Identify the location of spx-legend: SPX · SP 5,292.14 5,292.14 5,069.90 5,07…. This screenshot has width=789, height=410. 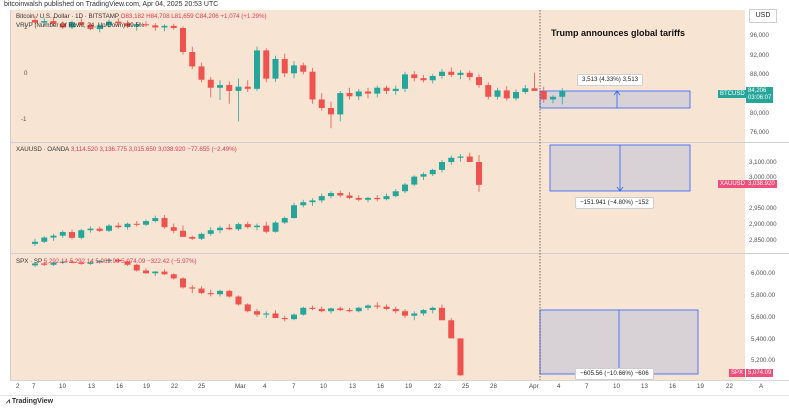
(106, 262).